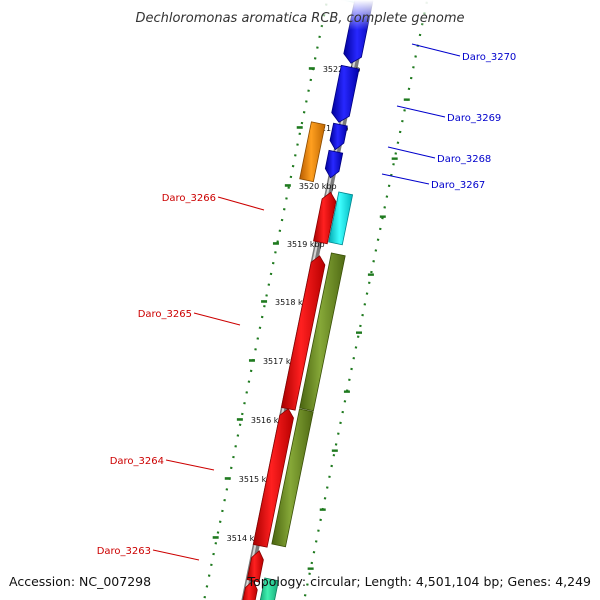 The width and height of the screenshot is (600, 600). I want to click on tick-label: 3518 kbp, so click(294, 302).